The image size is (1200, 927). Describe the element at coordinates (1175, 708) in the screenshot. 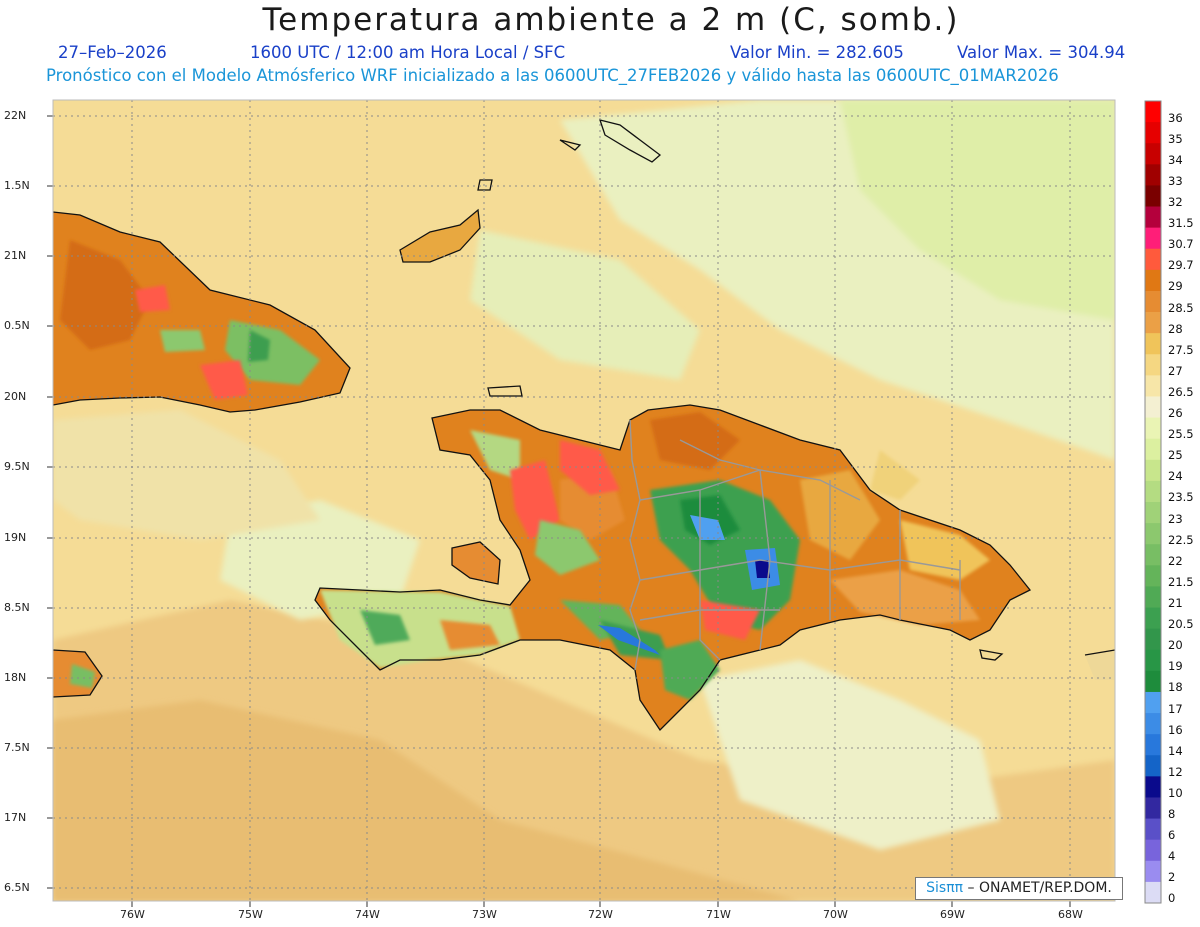

I see `colorbar-label: 17` at that location.